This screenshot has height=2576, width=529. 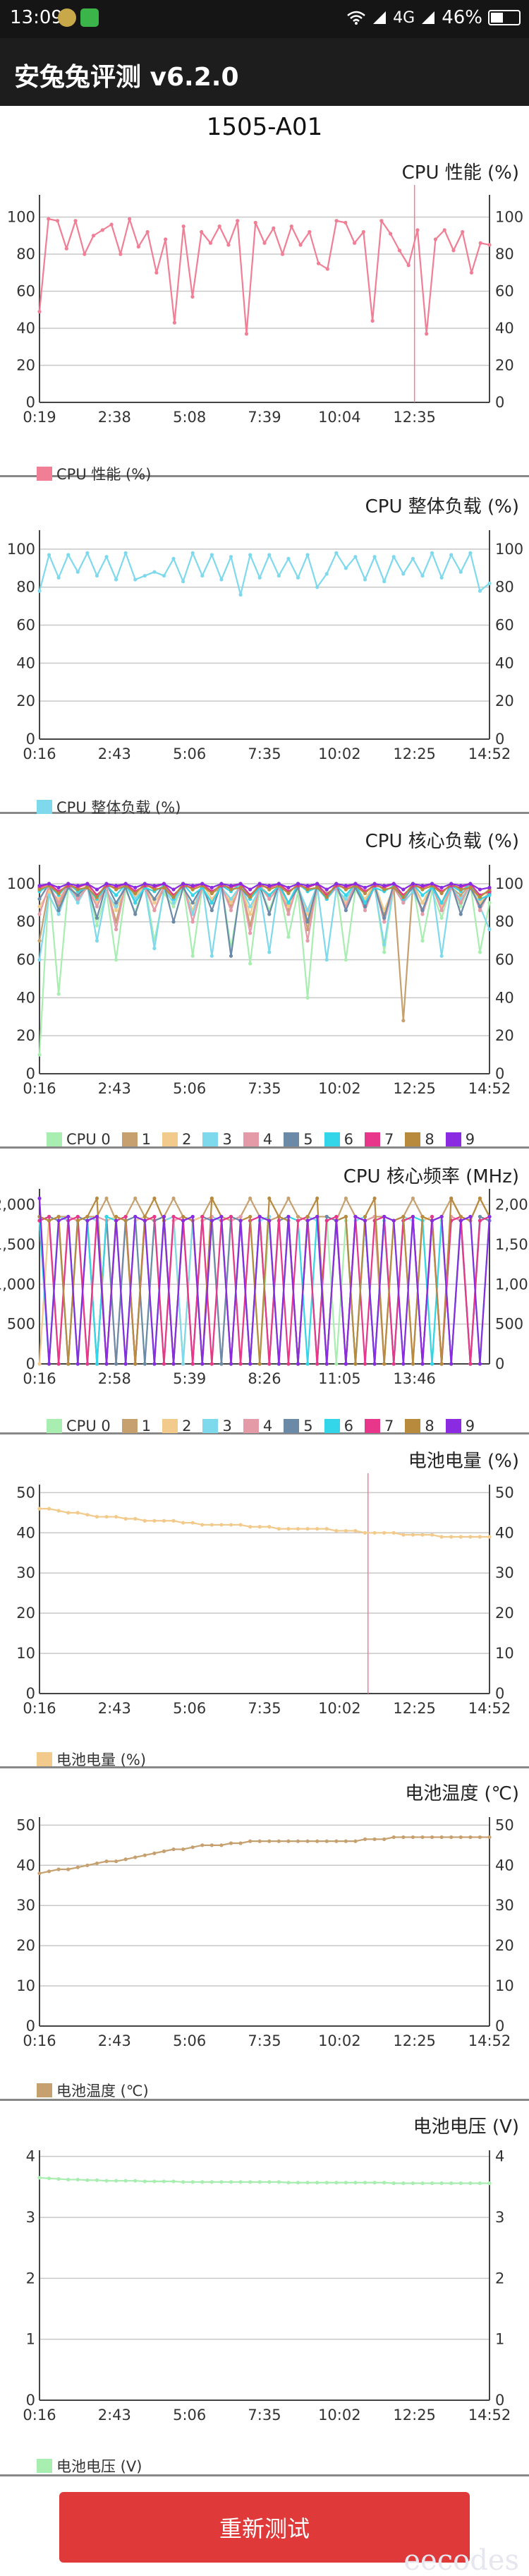 What do you see at coordinates (442, 841) in the screenshot?
I see `chart-title: CPU 核心负载 (%)` at bounding box center [442, 841].